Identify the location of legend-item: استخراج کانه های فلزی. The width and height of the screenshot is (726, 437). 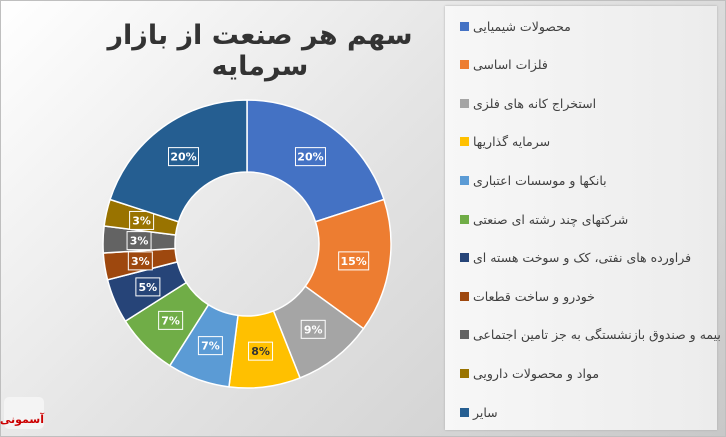
(528, 103).